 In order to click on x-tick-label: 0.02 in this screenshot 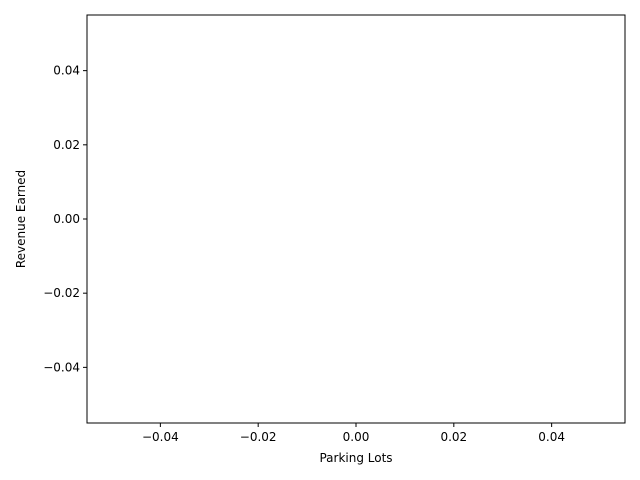, I will do `click(453, 437)`.